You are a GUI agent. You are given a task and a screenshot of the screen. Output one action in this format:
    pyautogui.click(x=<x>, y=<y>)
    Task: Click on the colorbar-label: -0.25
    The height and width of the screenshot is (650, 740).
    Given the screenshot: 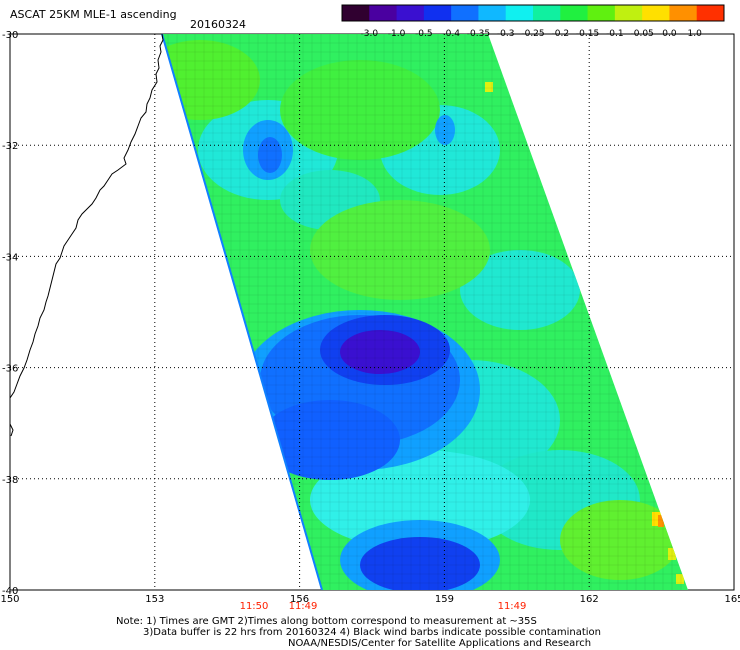 What is the action you would take?
    pyautogui.click(x=532, y=34)
    